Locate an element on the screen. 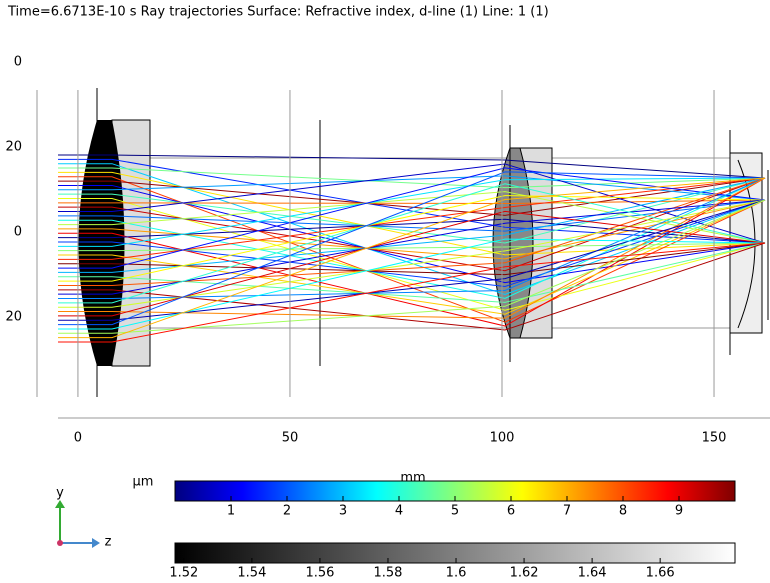  x-tick-label: 50 is located at coordinates (290, 438).